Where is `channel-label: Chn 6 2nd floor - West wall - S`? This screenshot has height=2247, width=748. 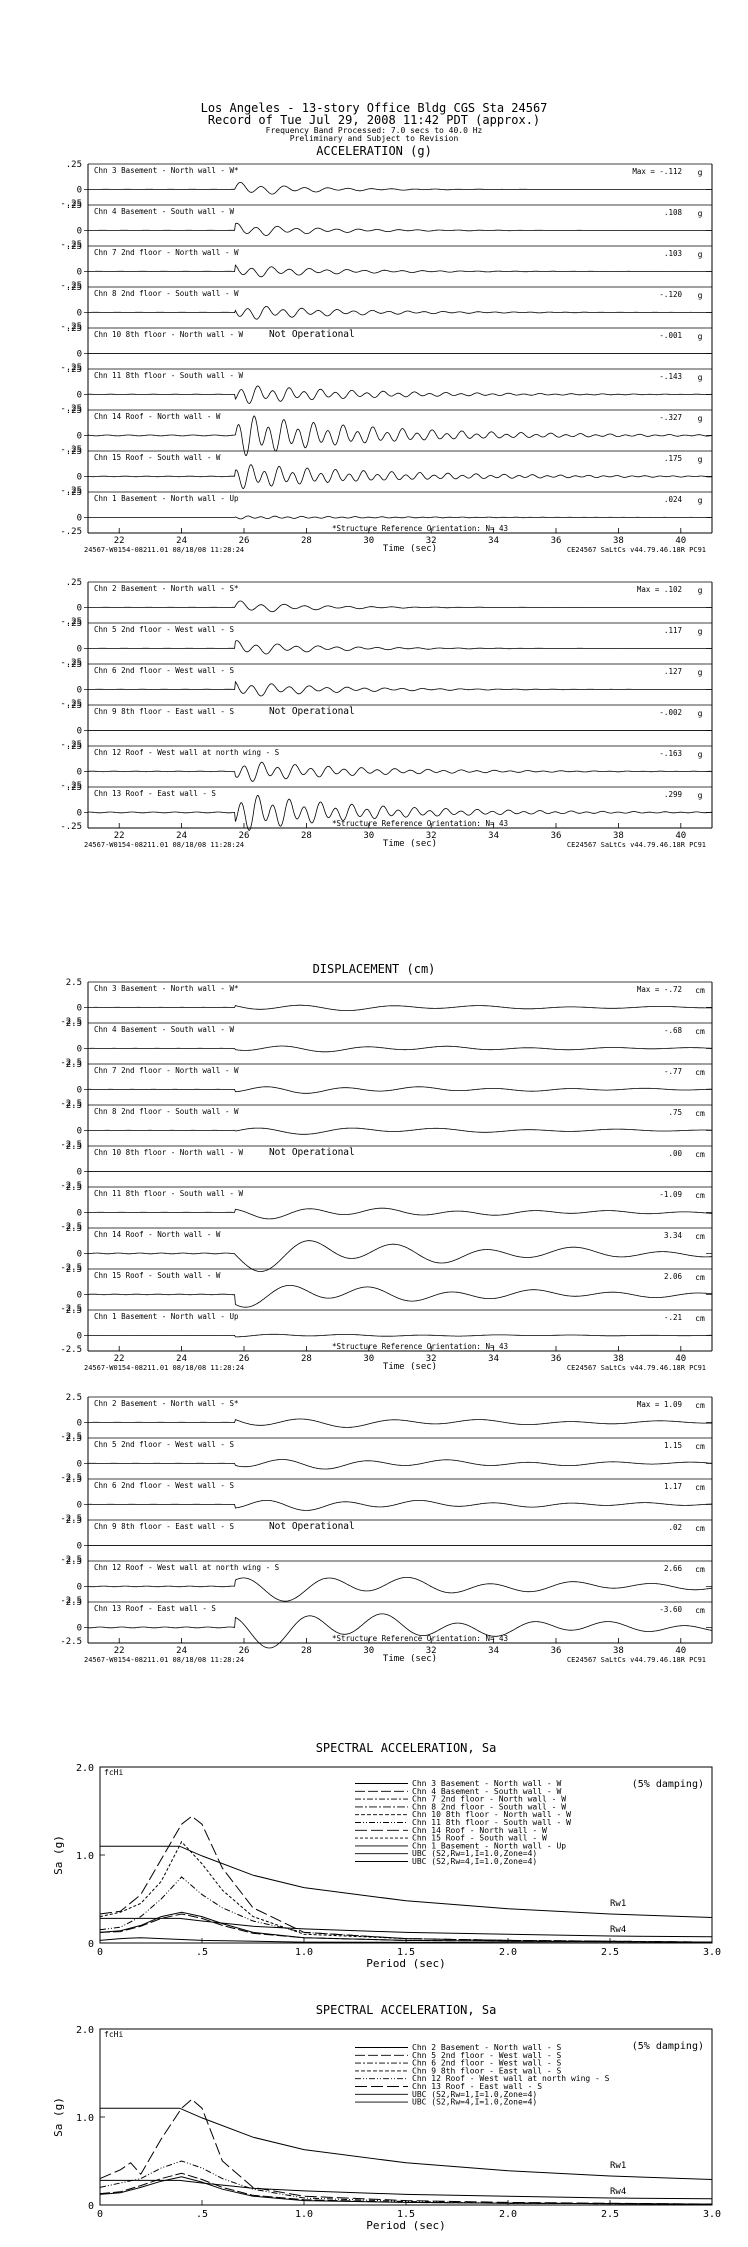
channel-label: Chn 6 2nd floor - West wall - S is located at coordinates (164, 1485).